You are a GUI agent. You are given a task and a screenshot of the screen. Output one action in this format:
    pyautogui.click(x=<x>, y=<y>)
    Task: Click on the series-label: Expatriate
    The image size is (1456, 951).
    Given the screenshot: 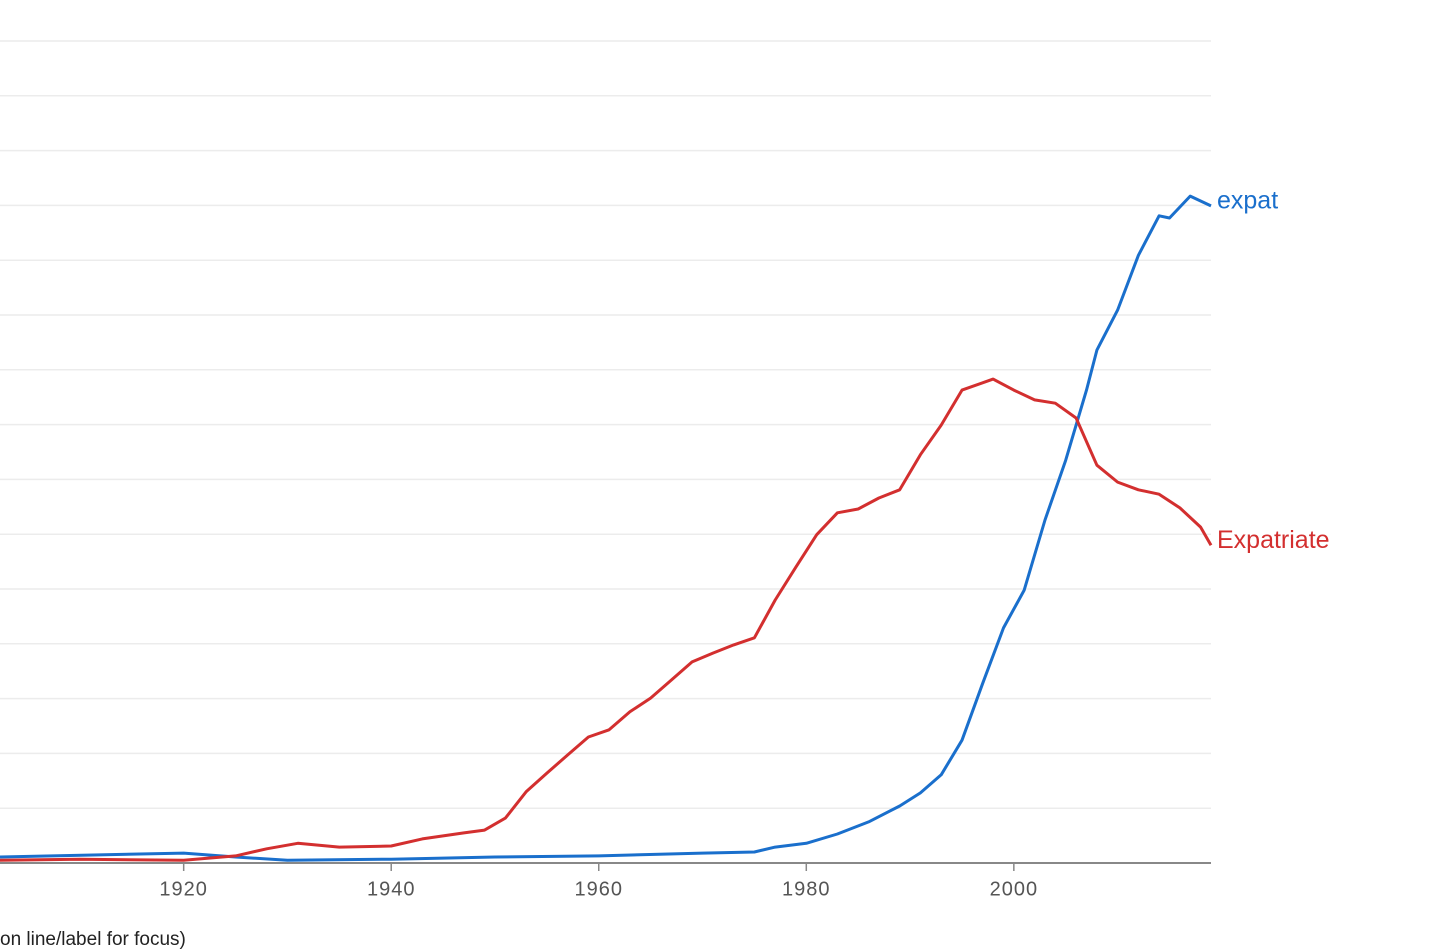 What is the action you would take?
    pyautogui.click(x=1273, y=540)
    